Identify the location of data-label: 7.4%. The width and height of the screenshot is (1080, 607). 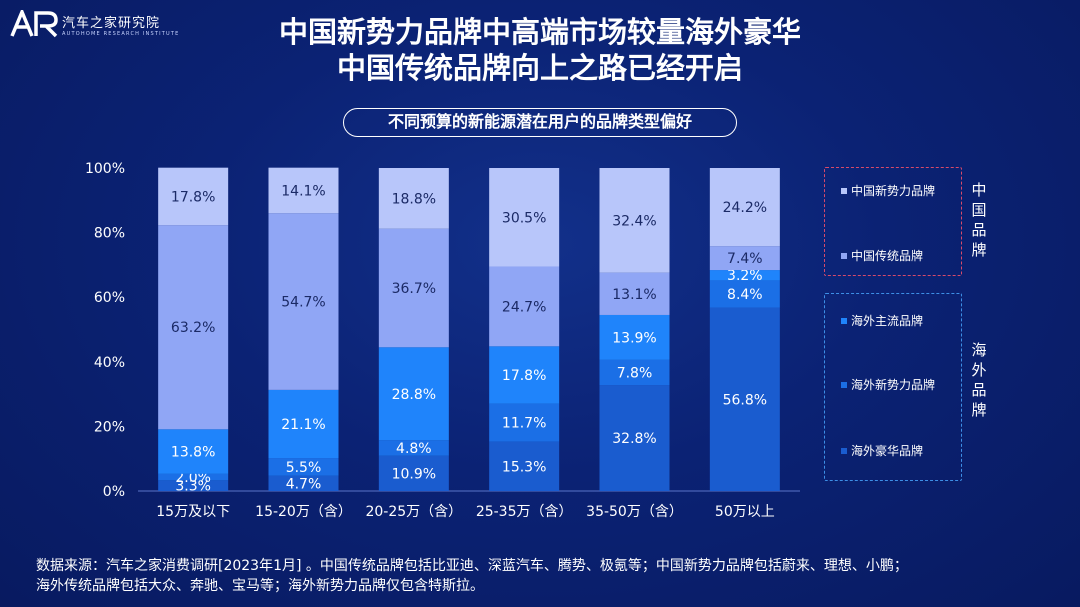
(745, 259).